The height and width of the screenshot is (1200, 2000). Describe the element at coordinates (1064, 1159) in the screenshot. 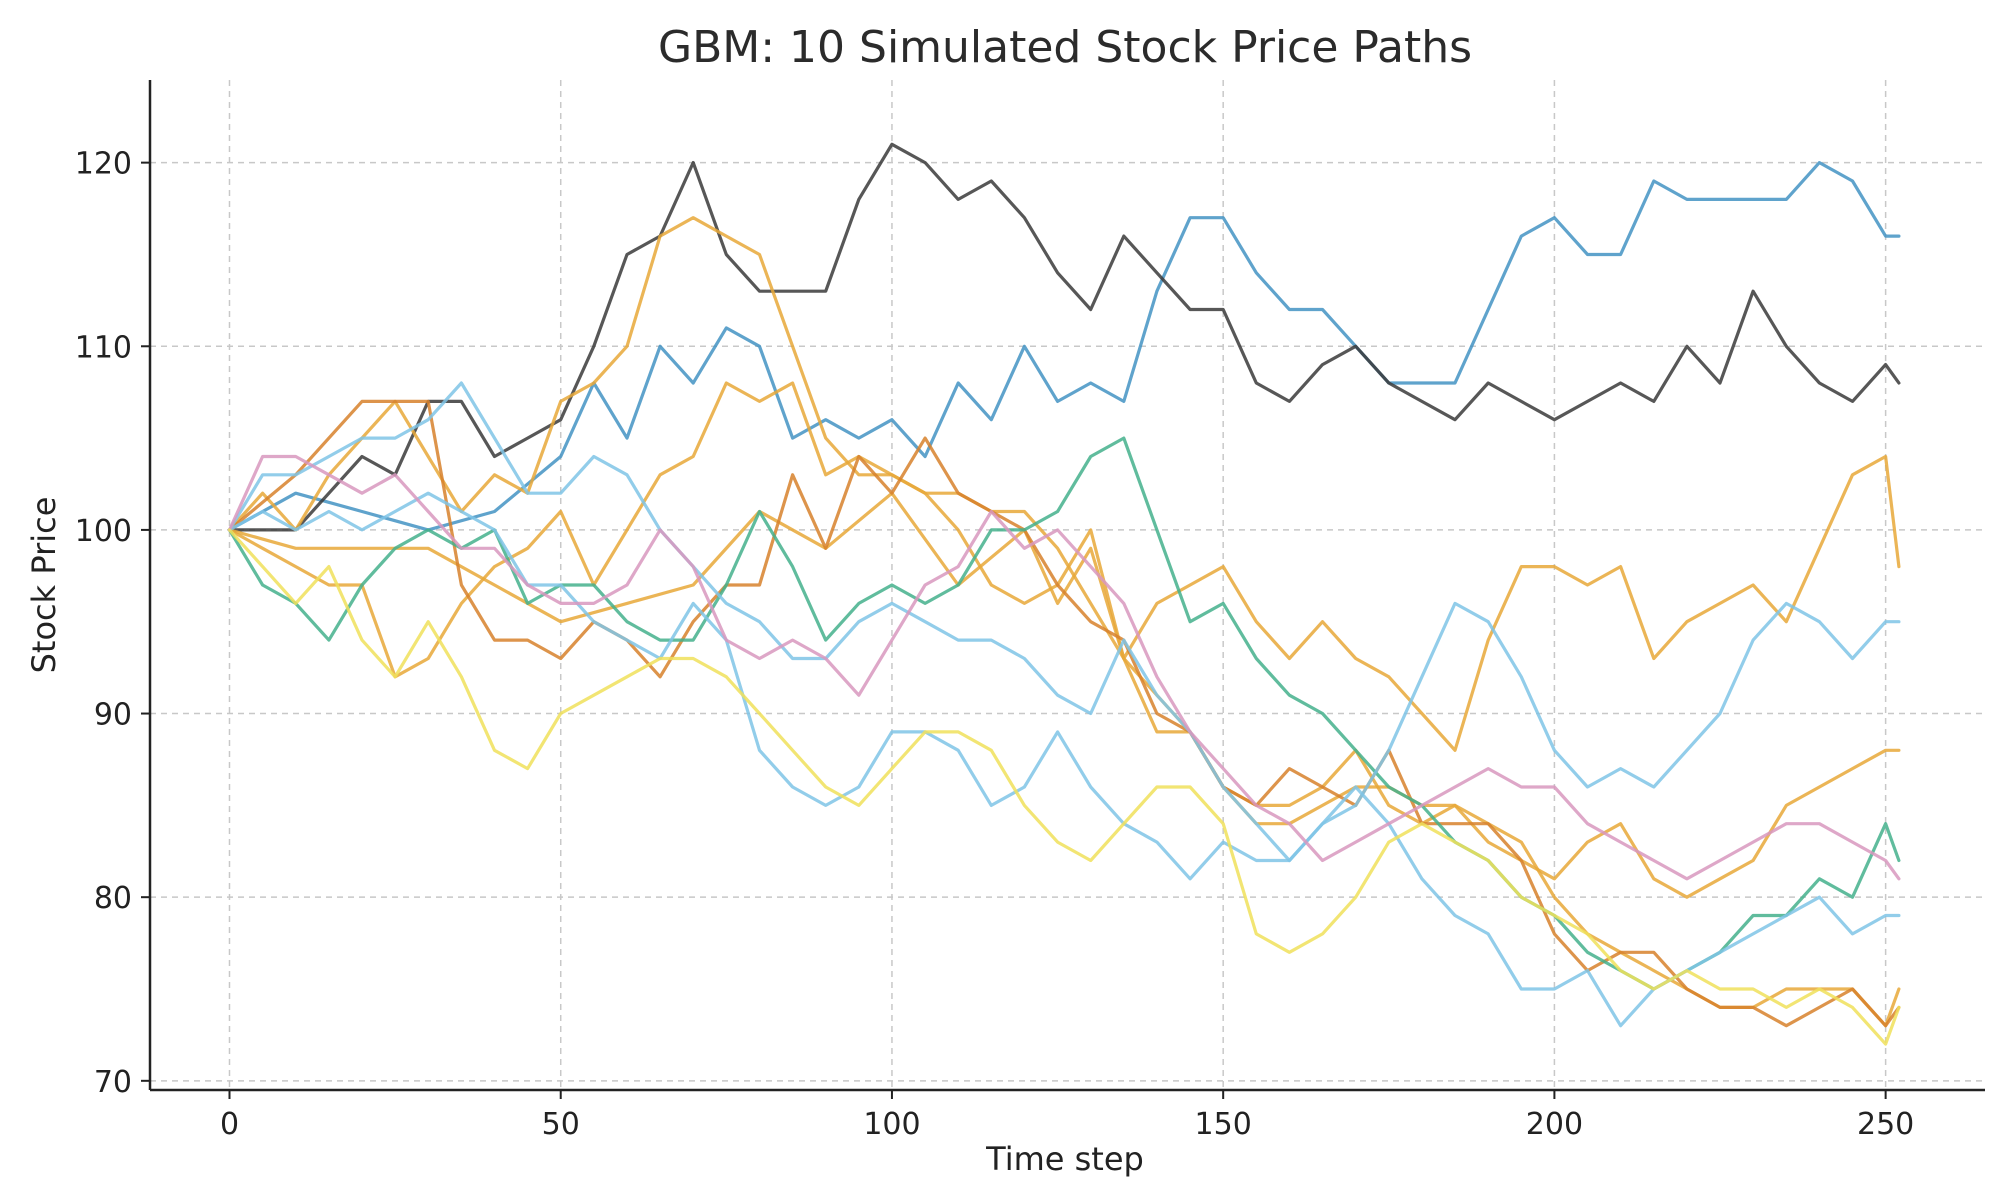

I see `x-axis-label: Time step` at that location.